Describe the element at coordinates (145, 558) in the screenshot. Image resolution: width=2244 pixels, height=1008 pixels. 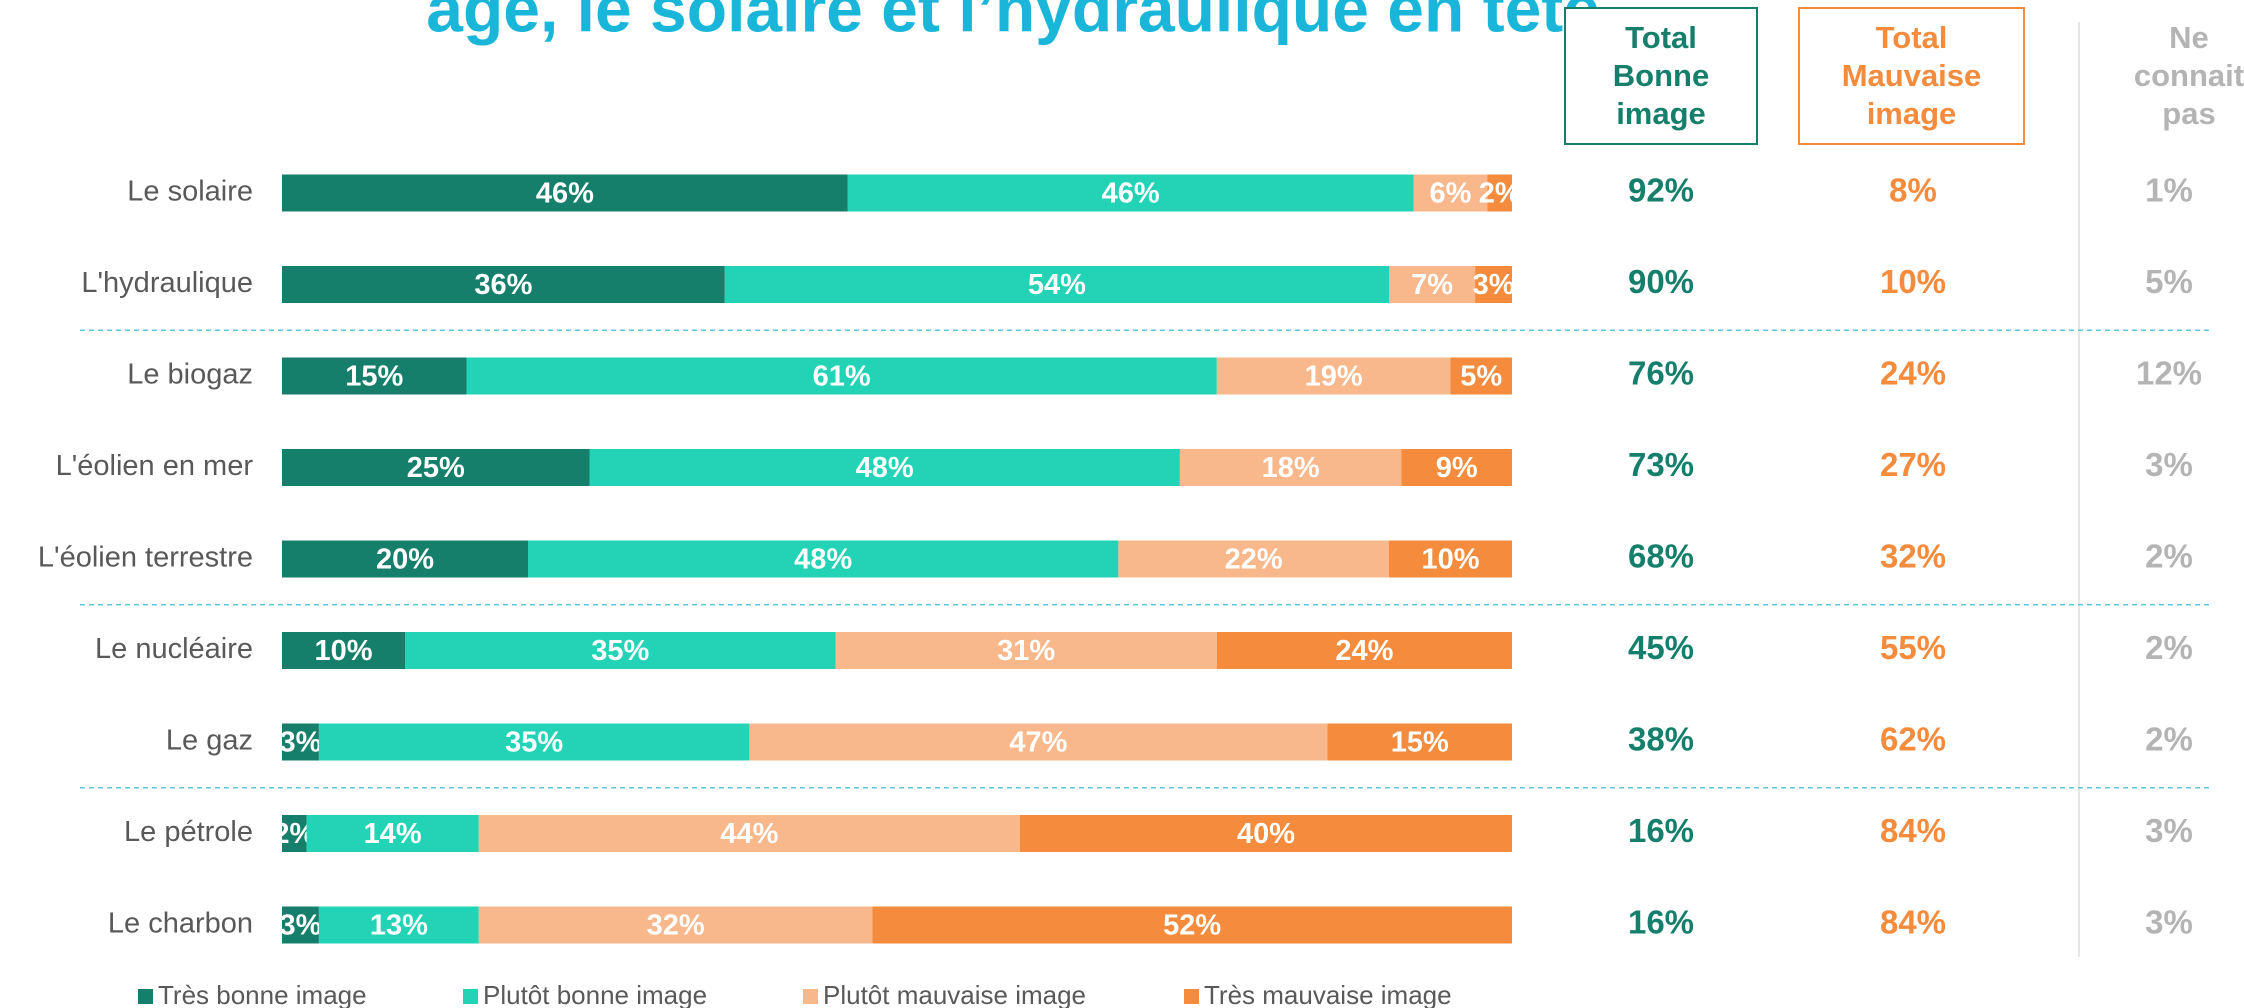
I see `category-label: L'éolien terrestre` at that location.